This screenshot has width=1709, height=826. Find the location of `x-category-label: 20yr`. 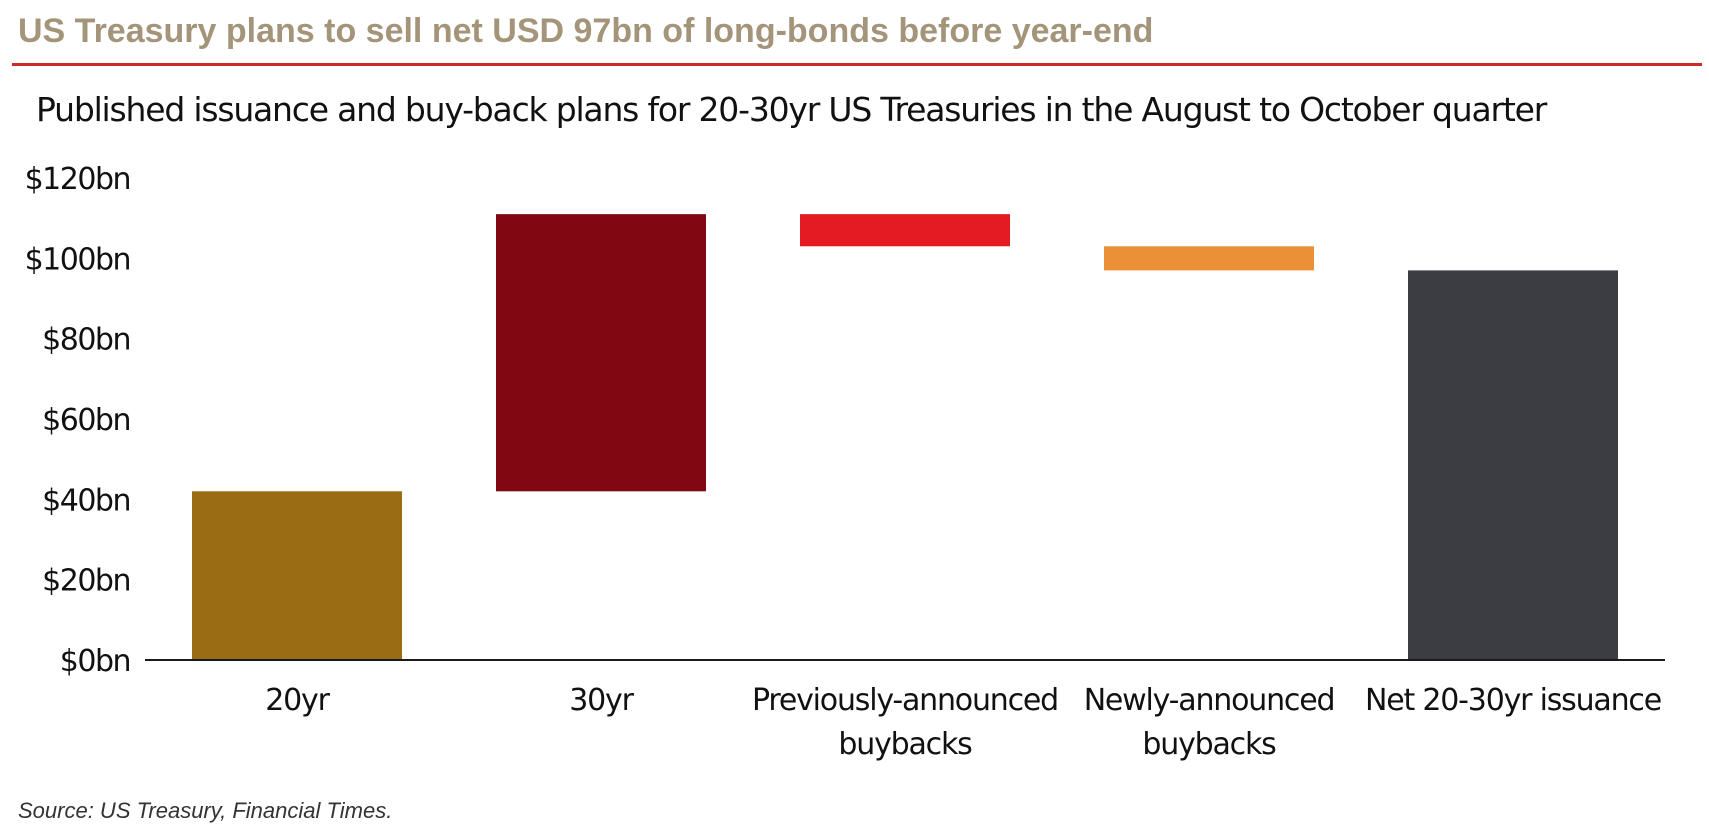

x-category-label: 20yr is located at coordinates (297, 700).